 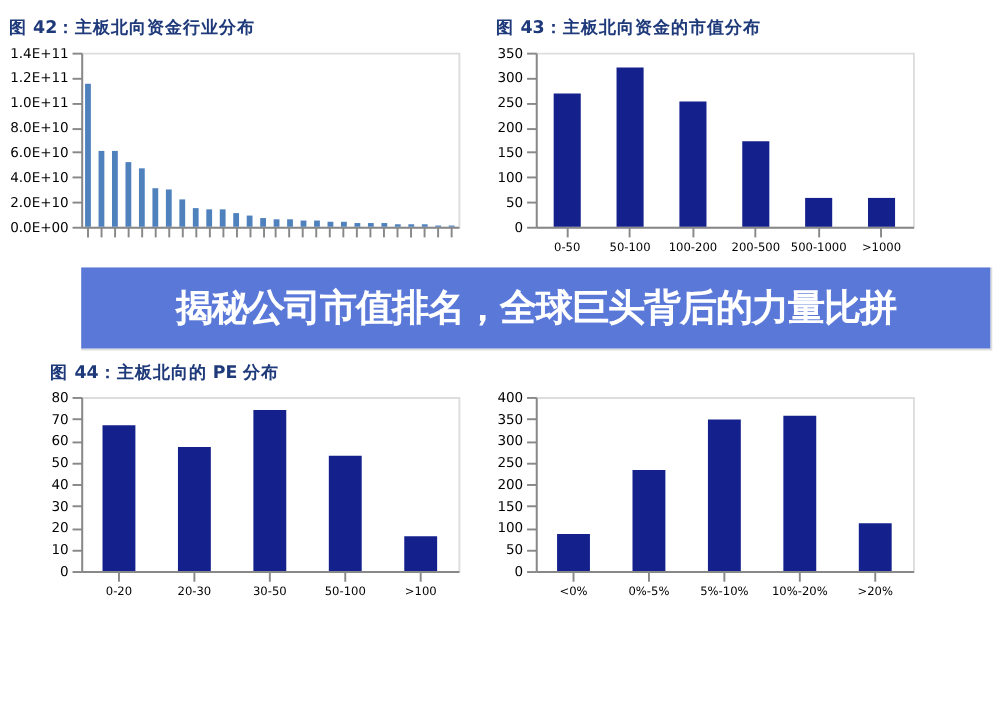 What do you see at coordinates (628, 28) in the screenshot?
I see `chart-title: 图 43：主板北向资金的市值分布` at bounding box center [628, 28].